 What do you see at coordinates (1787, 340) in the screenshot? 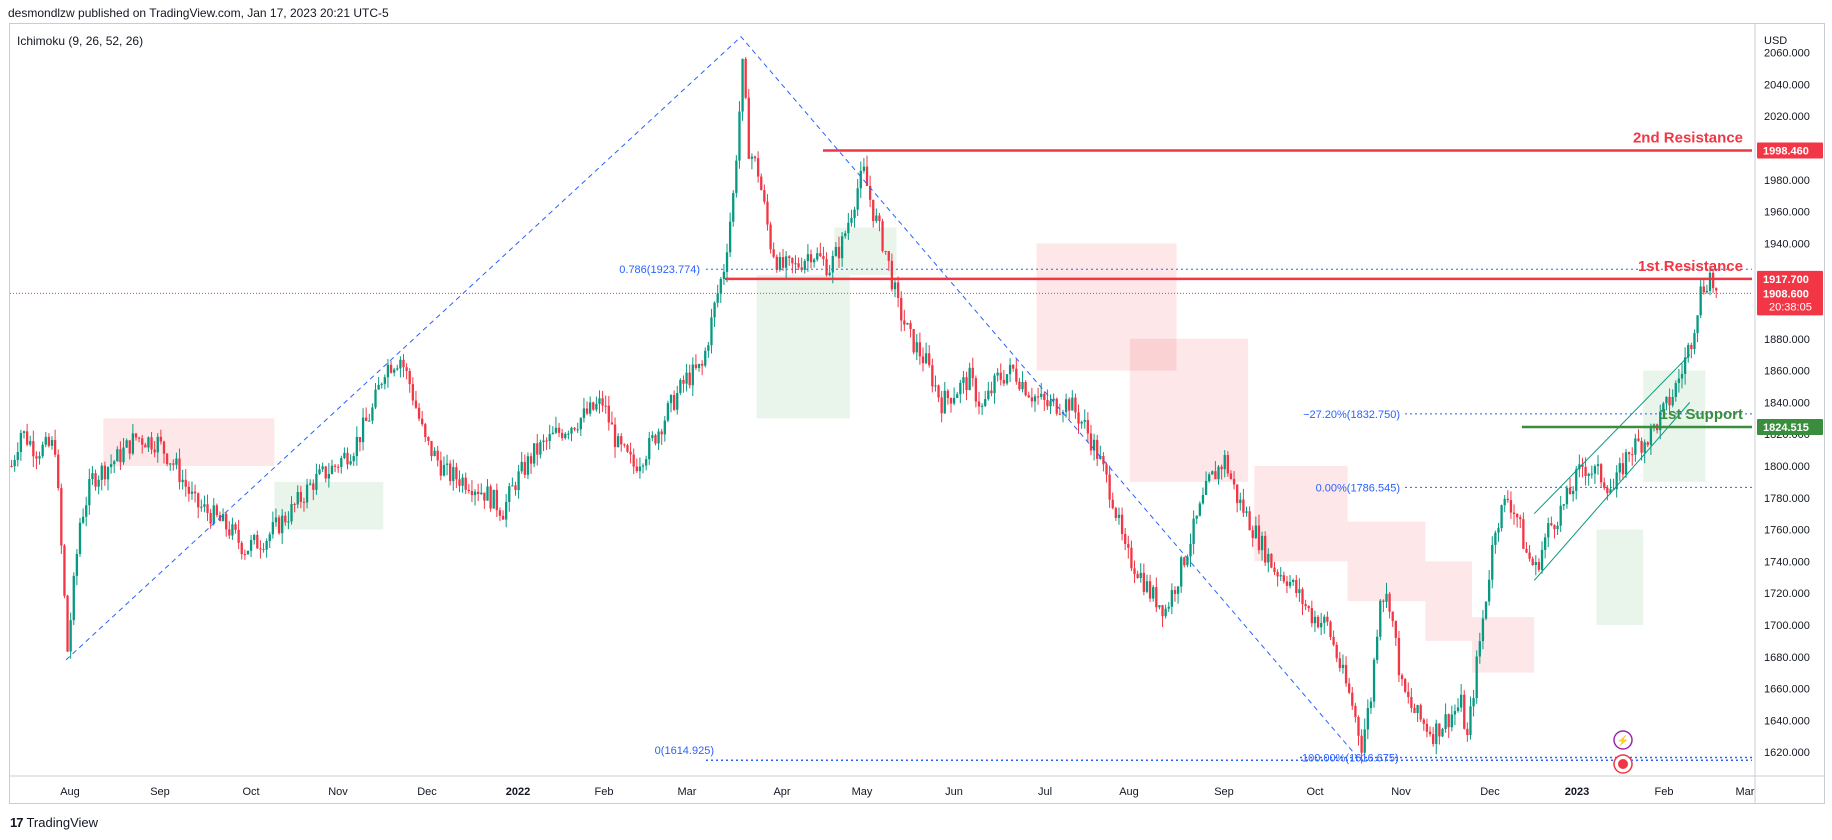
I see `price-axis-tick: 1880.000` at bounding box center [1787, 340].